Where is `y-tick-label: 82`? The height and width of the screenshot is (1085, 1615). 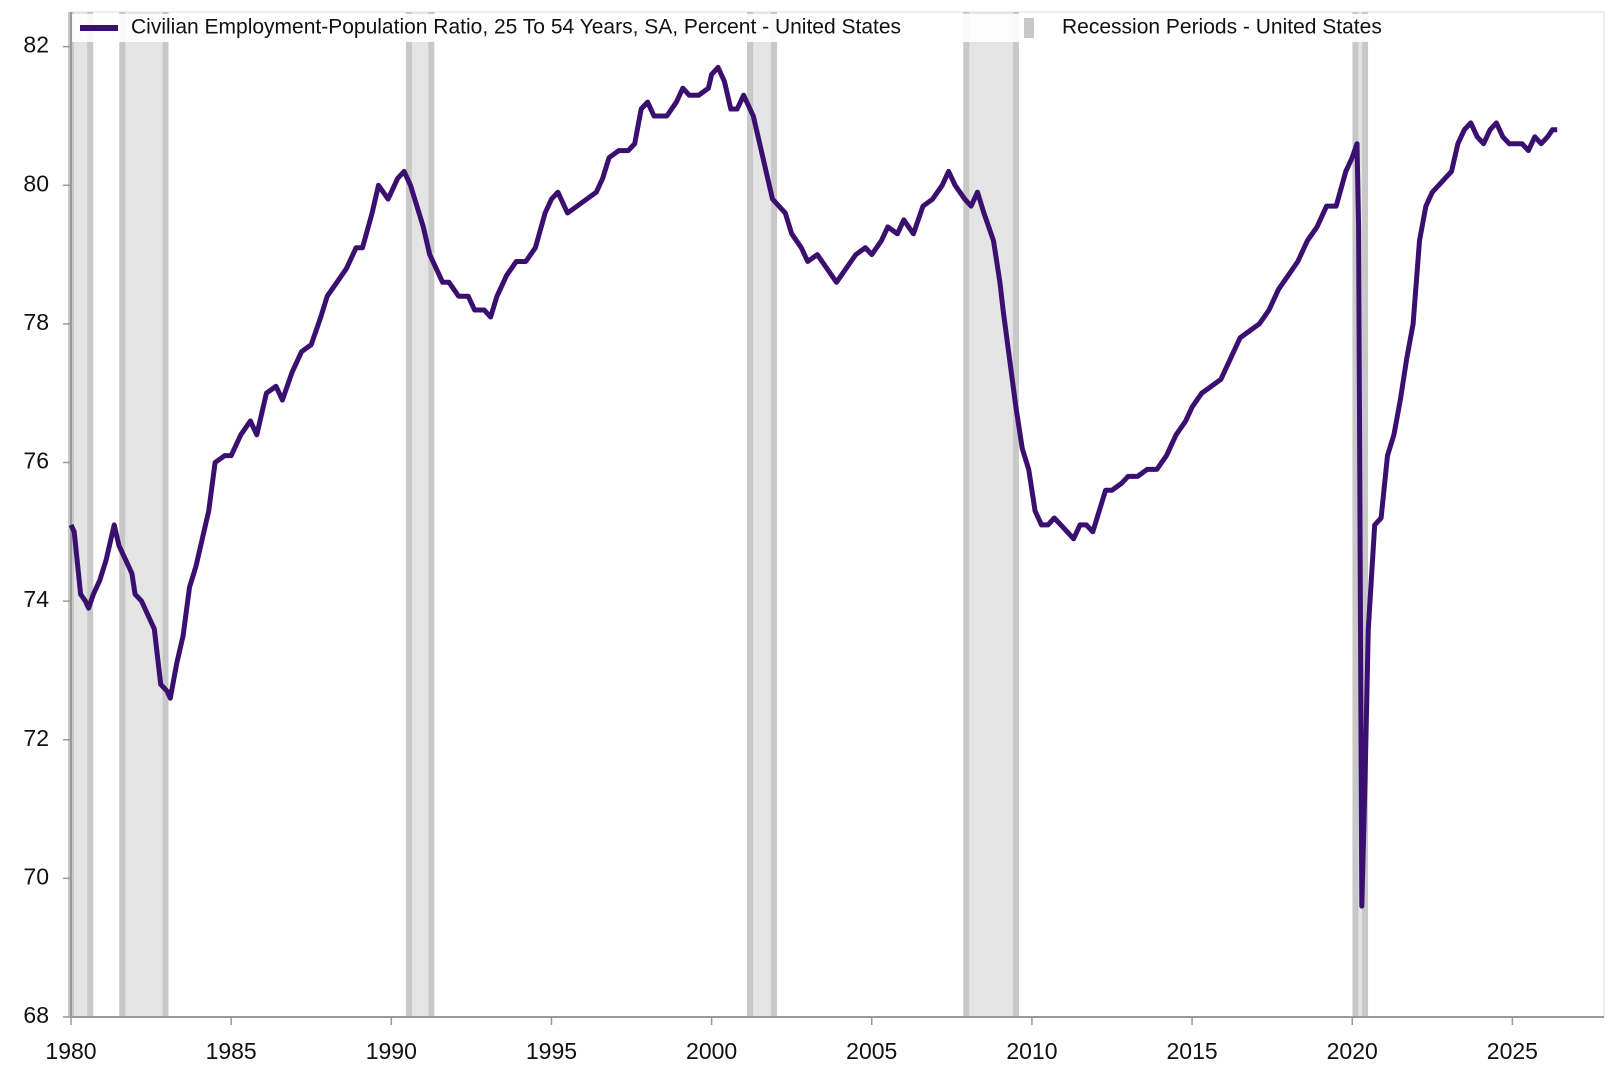 y-tick-label: 82 is located at coordinates (36, 45).